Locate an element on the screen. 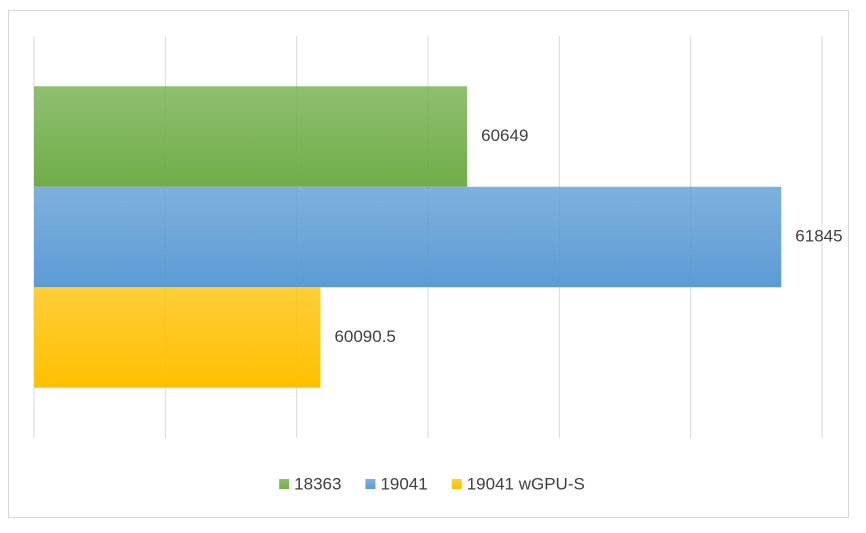 The height and width of the screenshot is (533, 866). legend: 18363 19041 19041 wGPU-S is located at coordinates (432, 483).